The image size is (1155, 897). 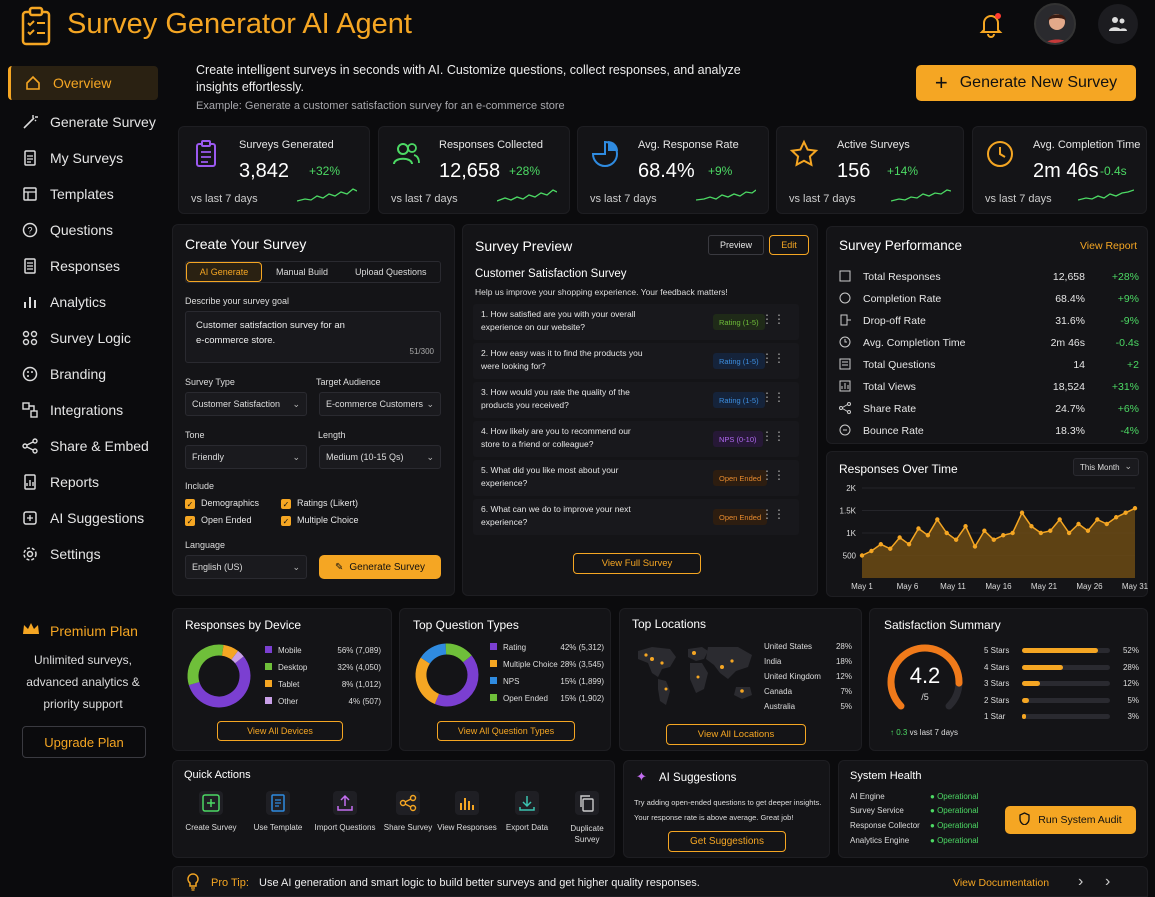 What do you see at coordinates (293, 667) in the screenshot?
I see `legend-label: Desktop` at bounding box center [293, 667].